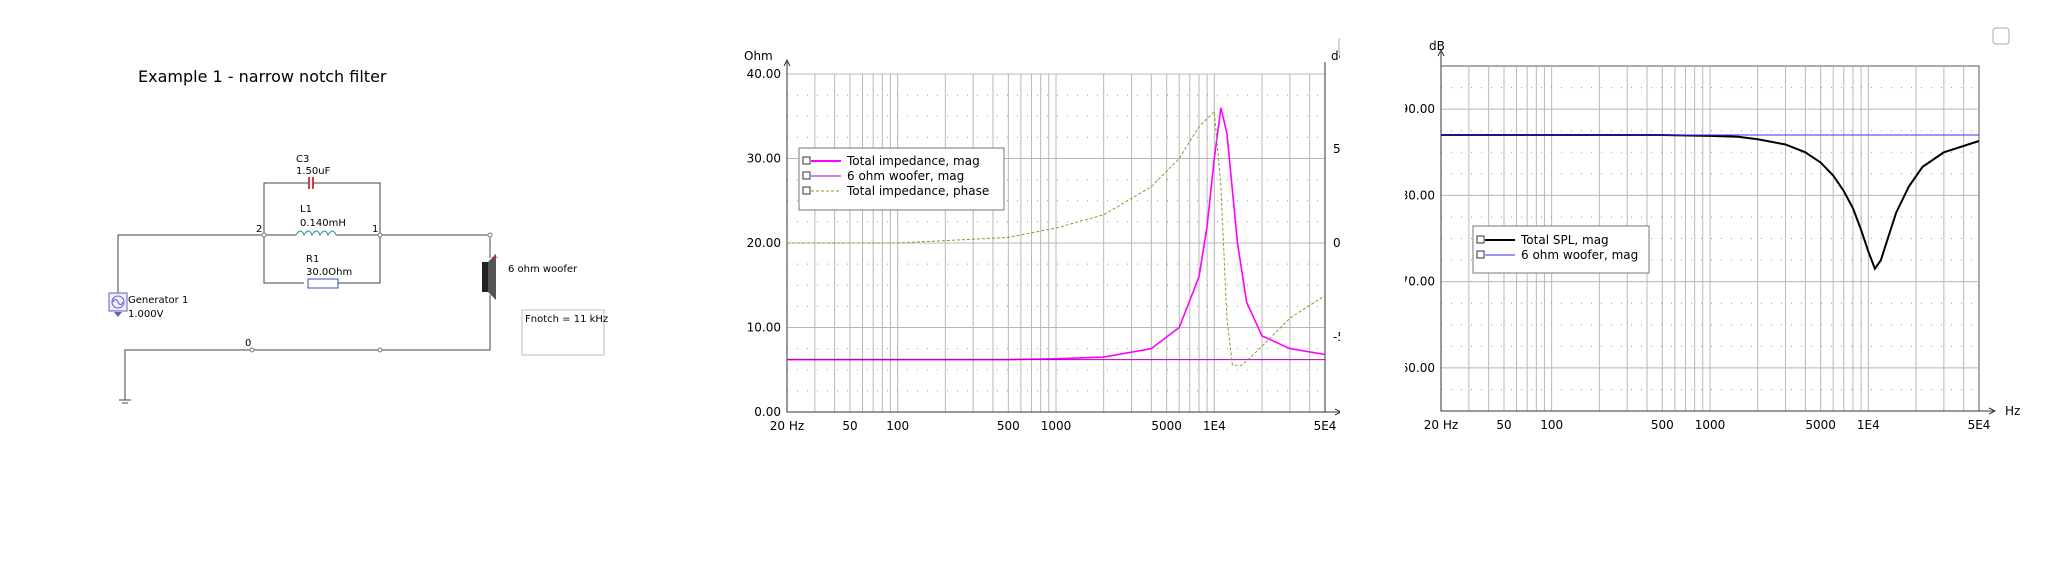 This screenshot has height=561, width=2048. I want to click on y2-tick-label: 0.00, so click(1336, 243).